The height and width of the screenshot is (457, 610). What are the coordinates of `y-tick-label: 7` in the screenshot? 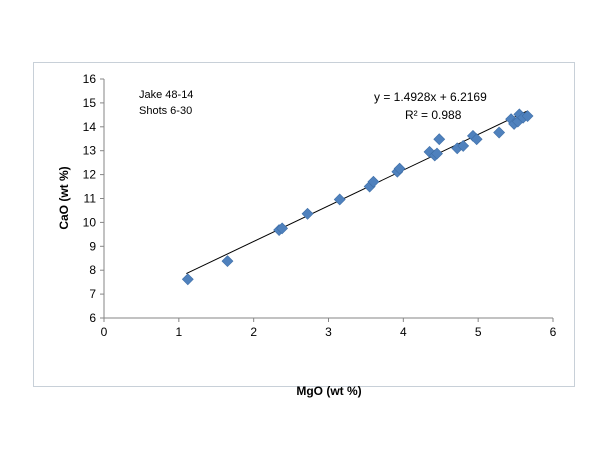 It's located at (92, 294).